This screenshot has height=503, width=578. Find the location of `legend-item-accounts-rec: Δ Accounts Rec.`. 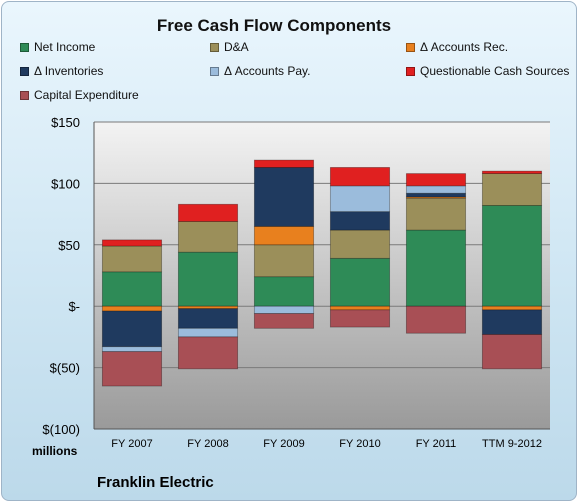

legend-item-accounts-rec: Δ Accounts Rec. is located at coordinates (457, 47).